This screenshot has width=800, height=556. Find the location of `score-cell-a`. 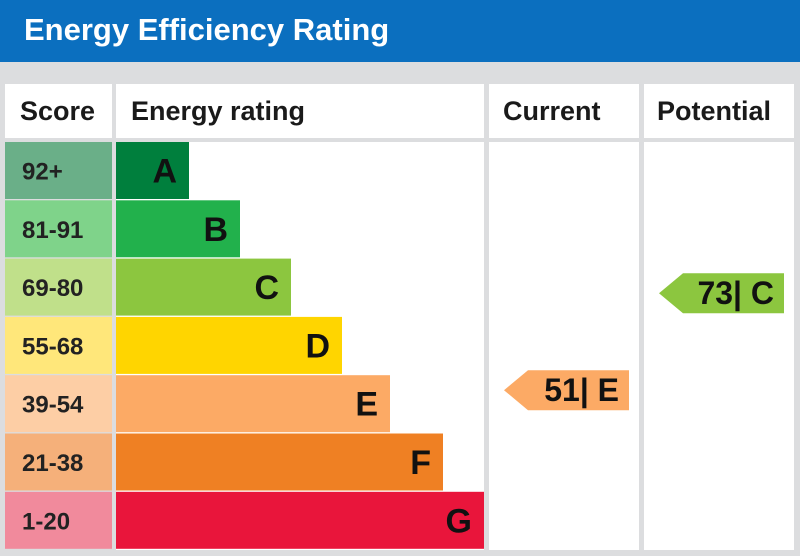

score-cell-a is located at coordinates (58, 170).